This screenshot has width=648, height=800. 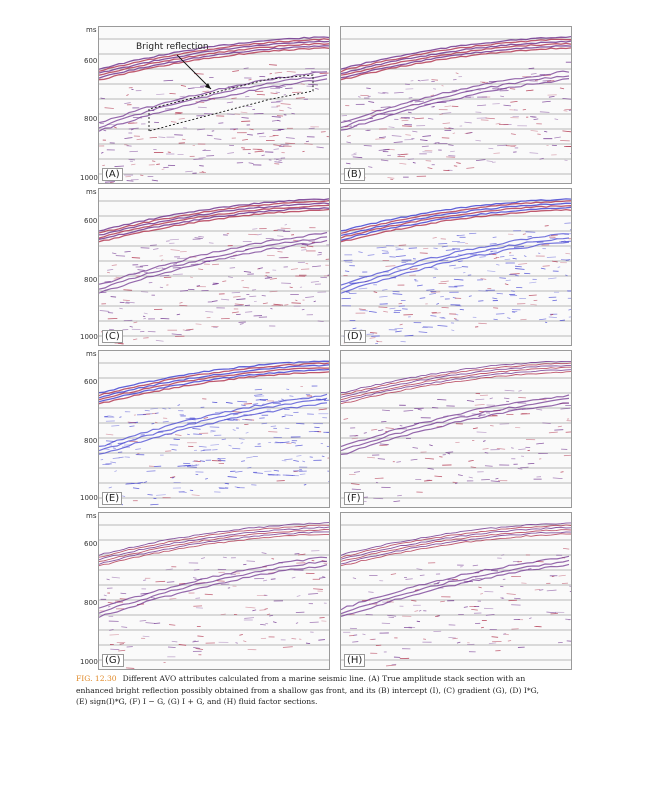 What do you see at coordinates (112, 174) in the screenshot?
I see `panel-letter-a: (A)` at bounding box center [112, 174].